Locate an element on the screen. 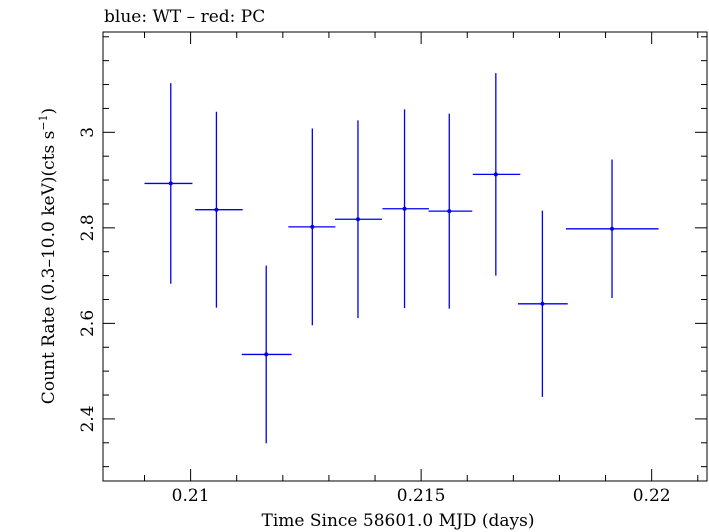  x-tick-label: 0.22 is located at coordinates (652, 496).